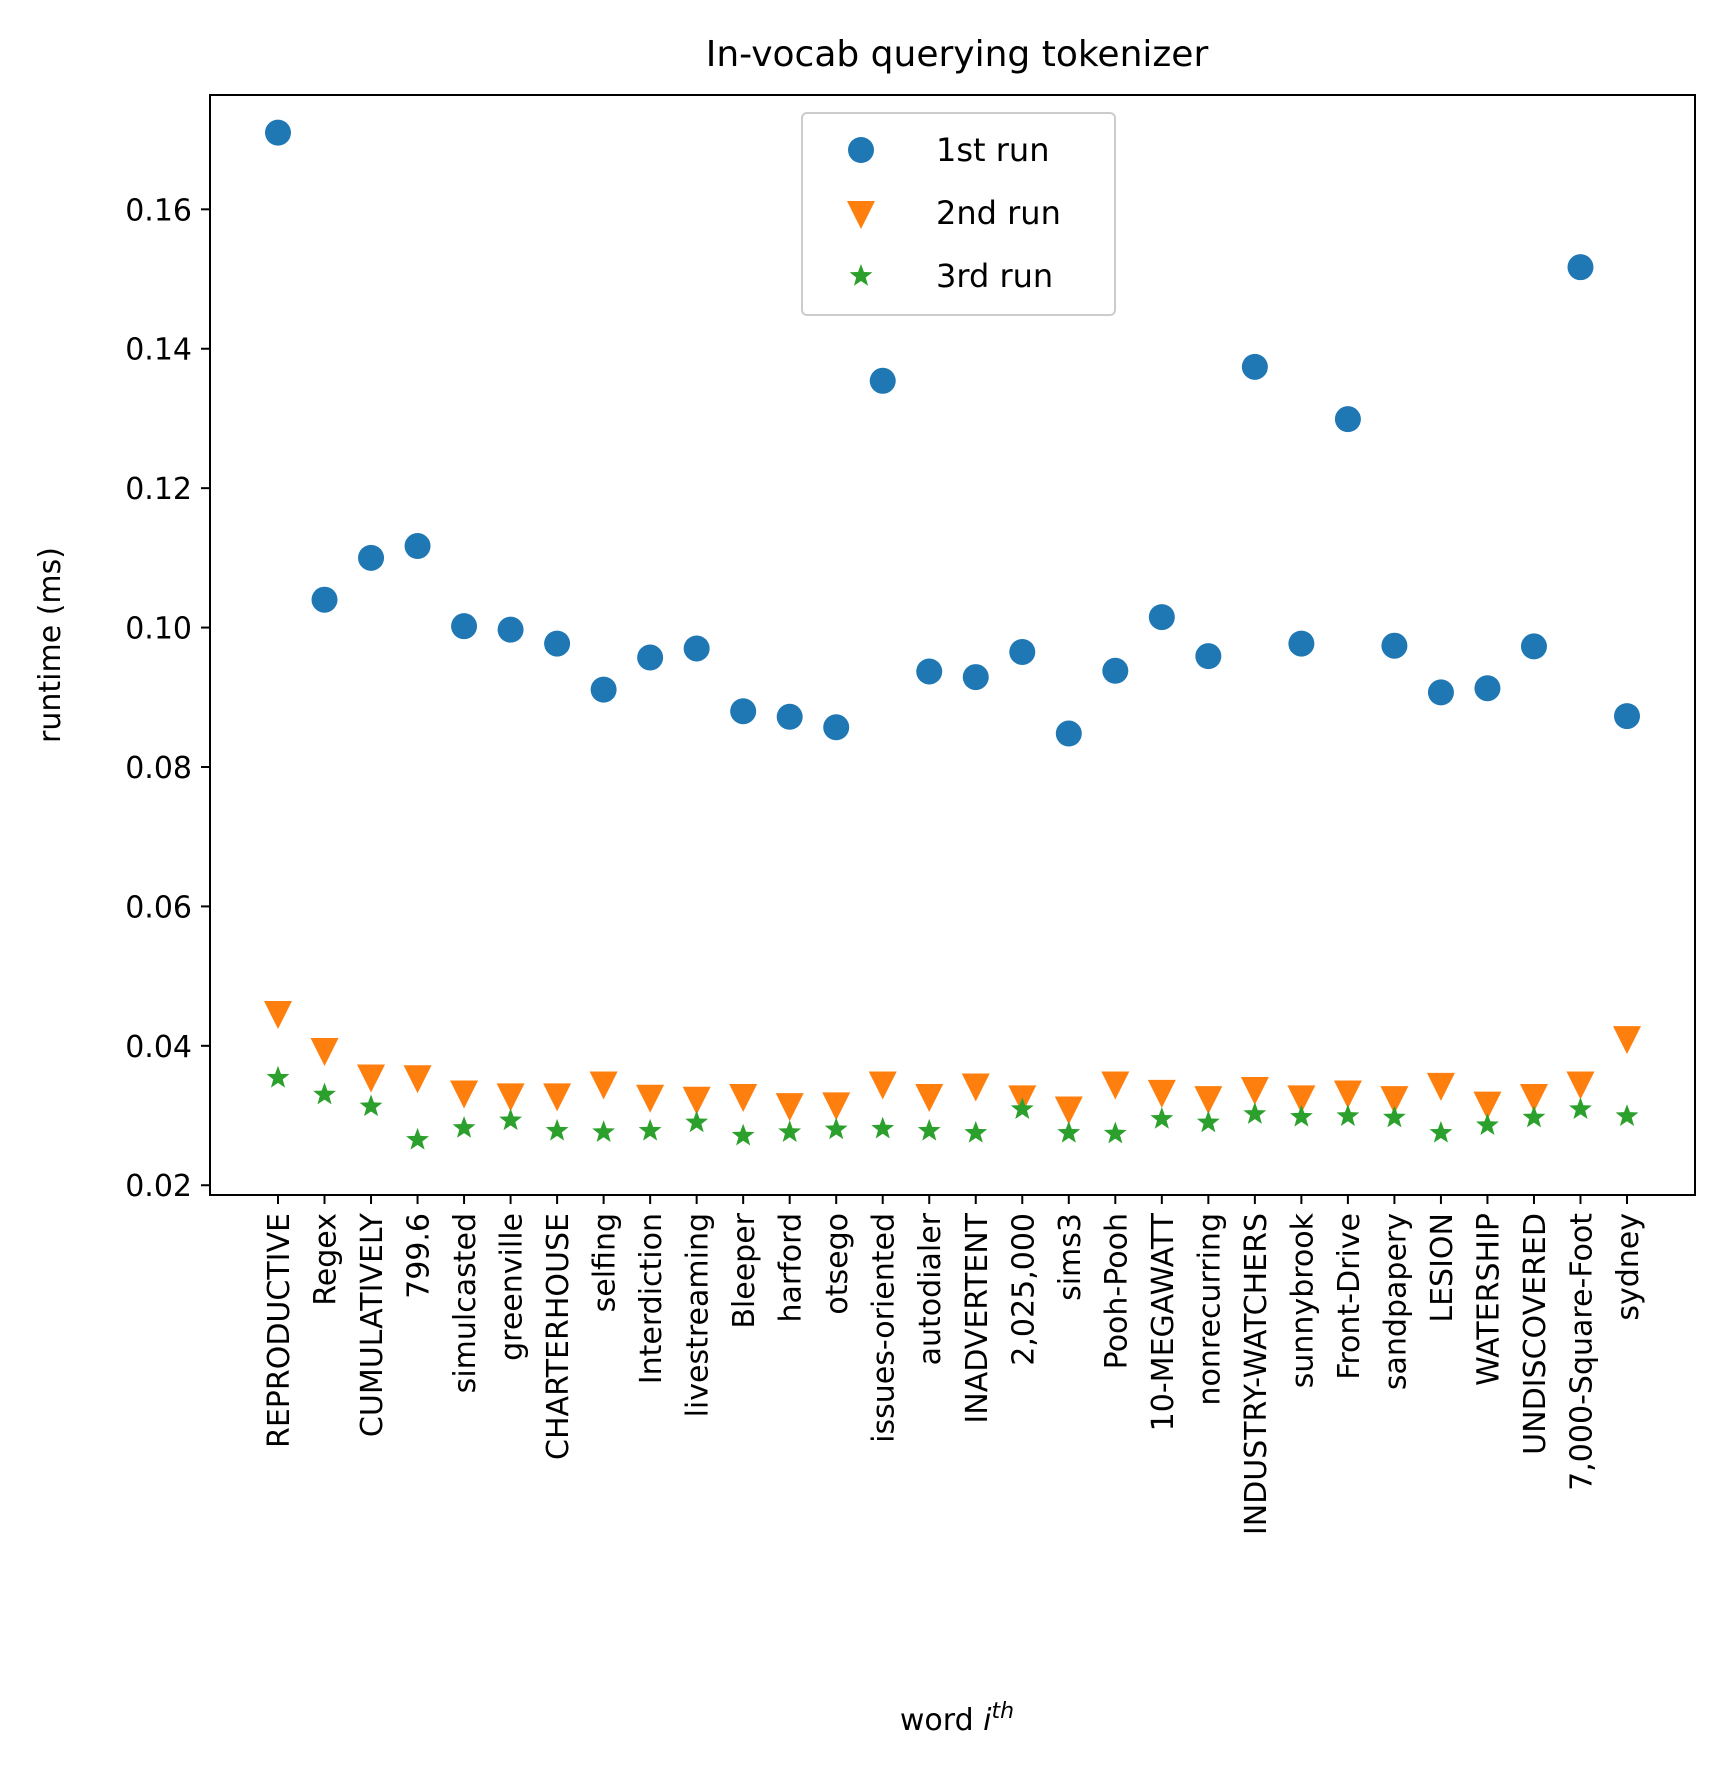 The height and width of the screenshot is (1768, 1728). What do you see at coordinates (1023, 1289) in the screenshot?
I see `x-tick-label: 2,025,000` at bounding box center [1023, 1289].